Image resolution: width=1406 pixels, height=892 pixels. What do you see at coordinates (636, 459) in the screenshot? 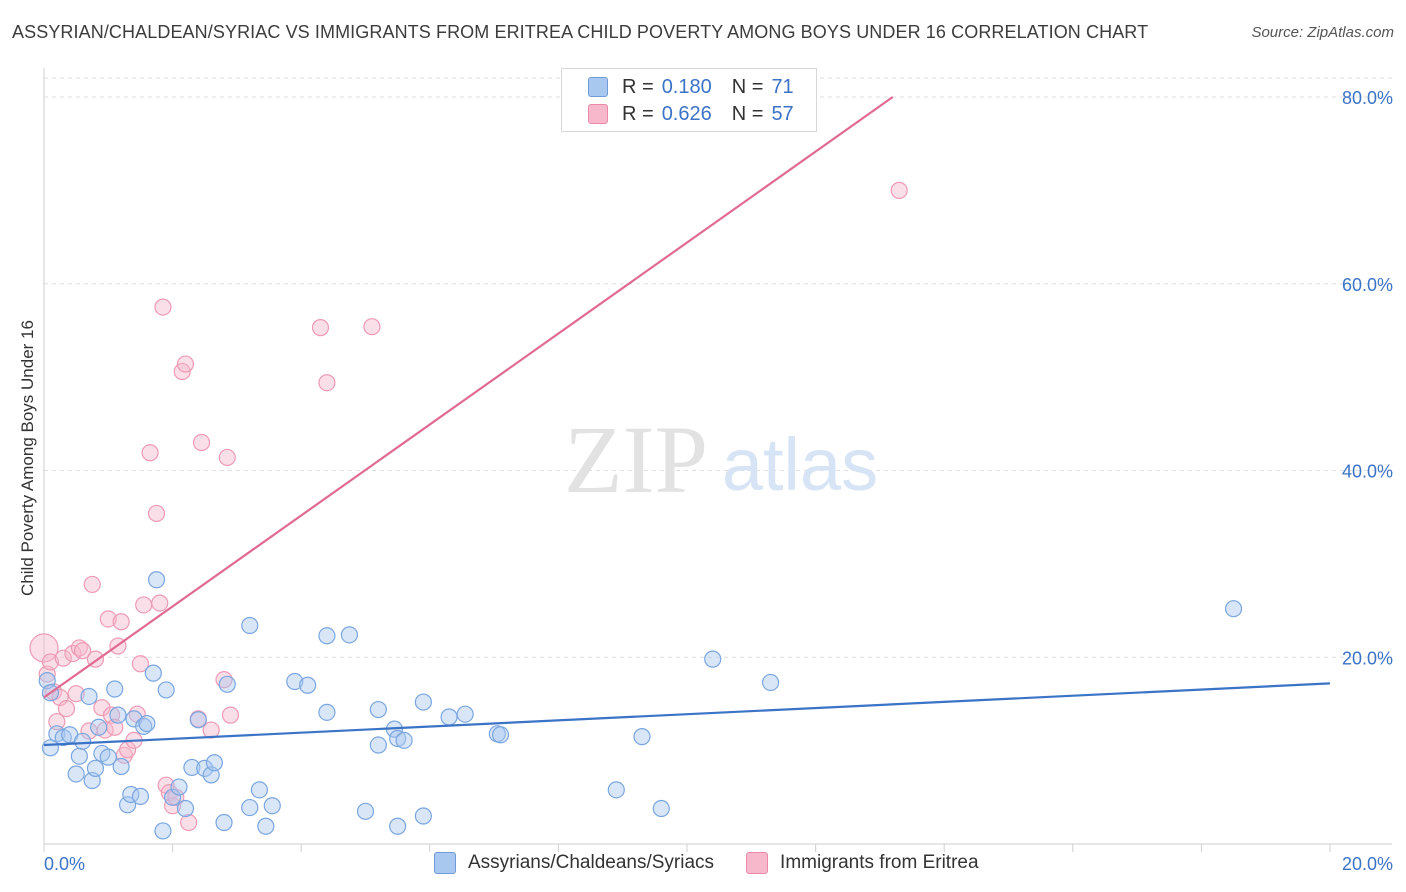
I see `watermark-zip: ZIP` at bounding box center [636, 459].